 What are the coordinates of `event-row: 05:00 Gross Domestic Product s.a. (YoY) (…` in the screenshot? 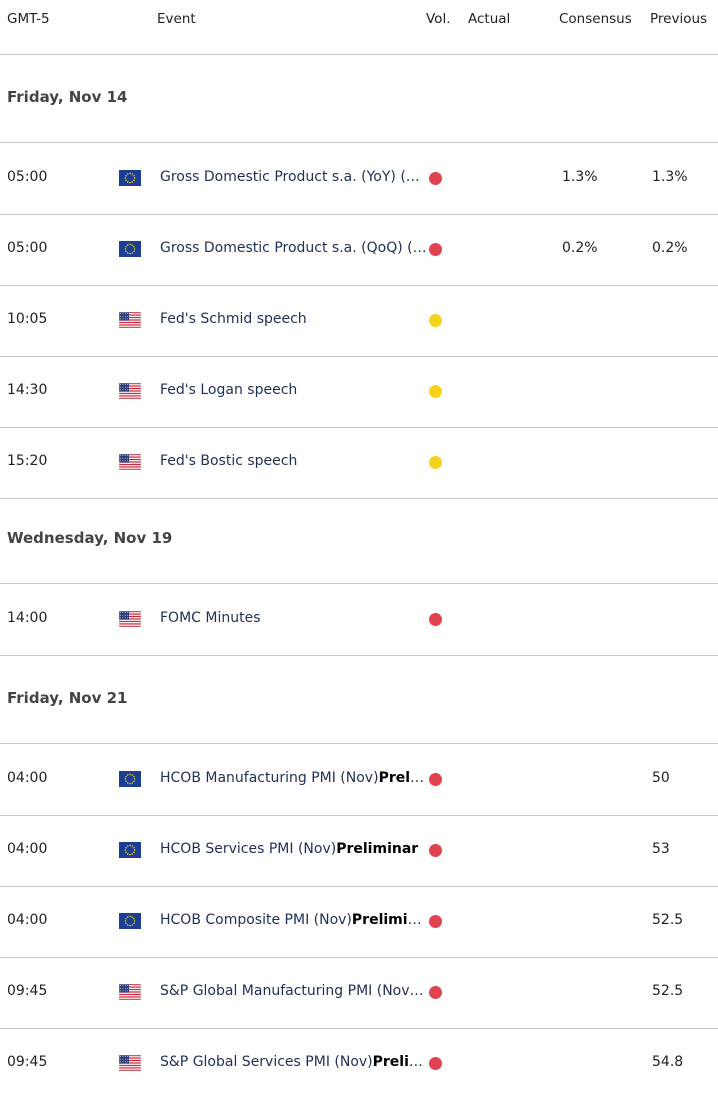 It's located at (359, 179).